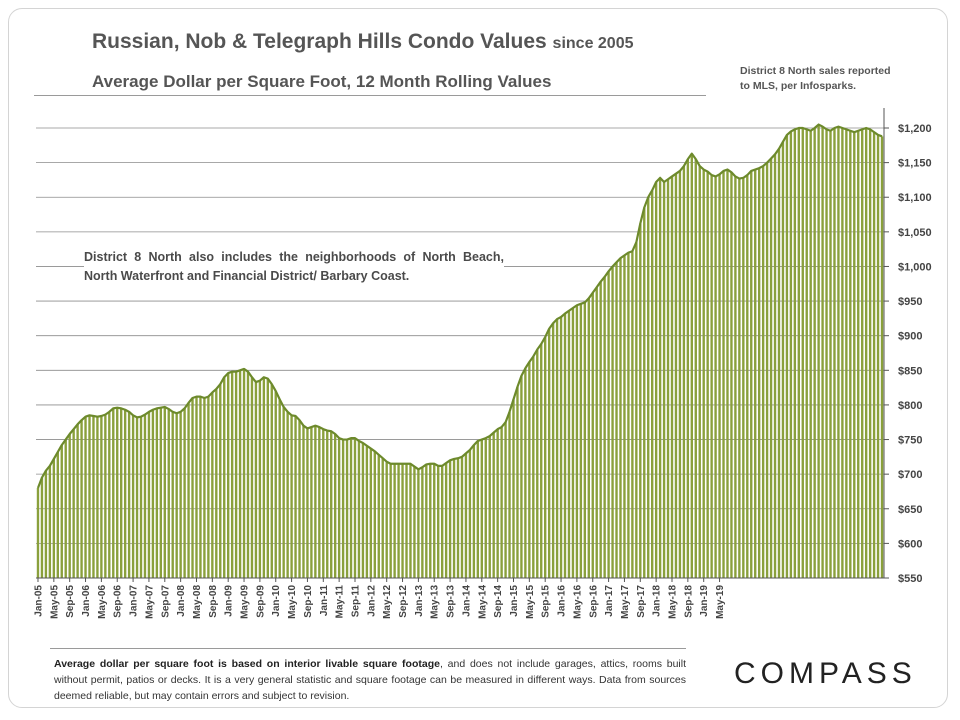  What do you see at coordinates (910, 406) in the screenshot?
I see `y-tick-label-800: $800` at bounding box center [910, 406].